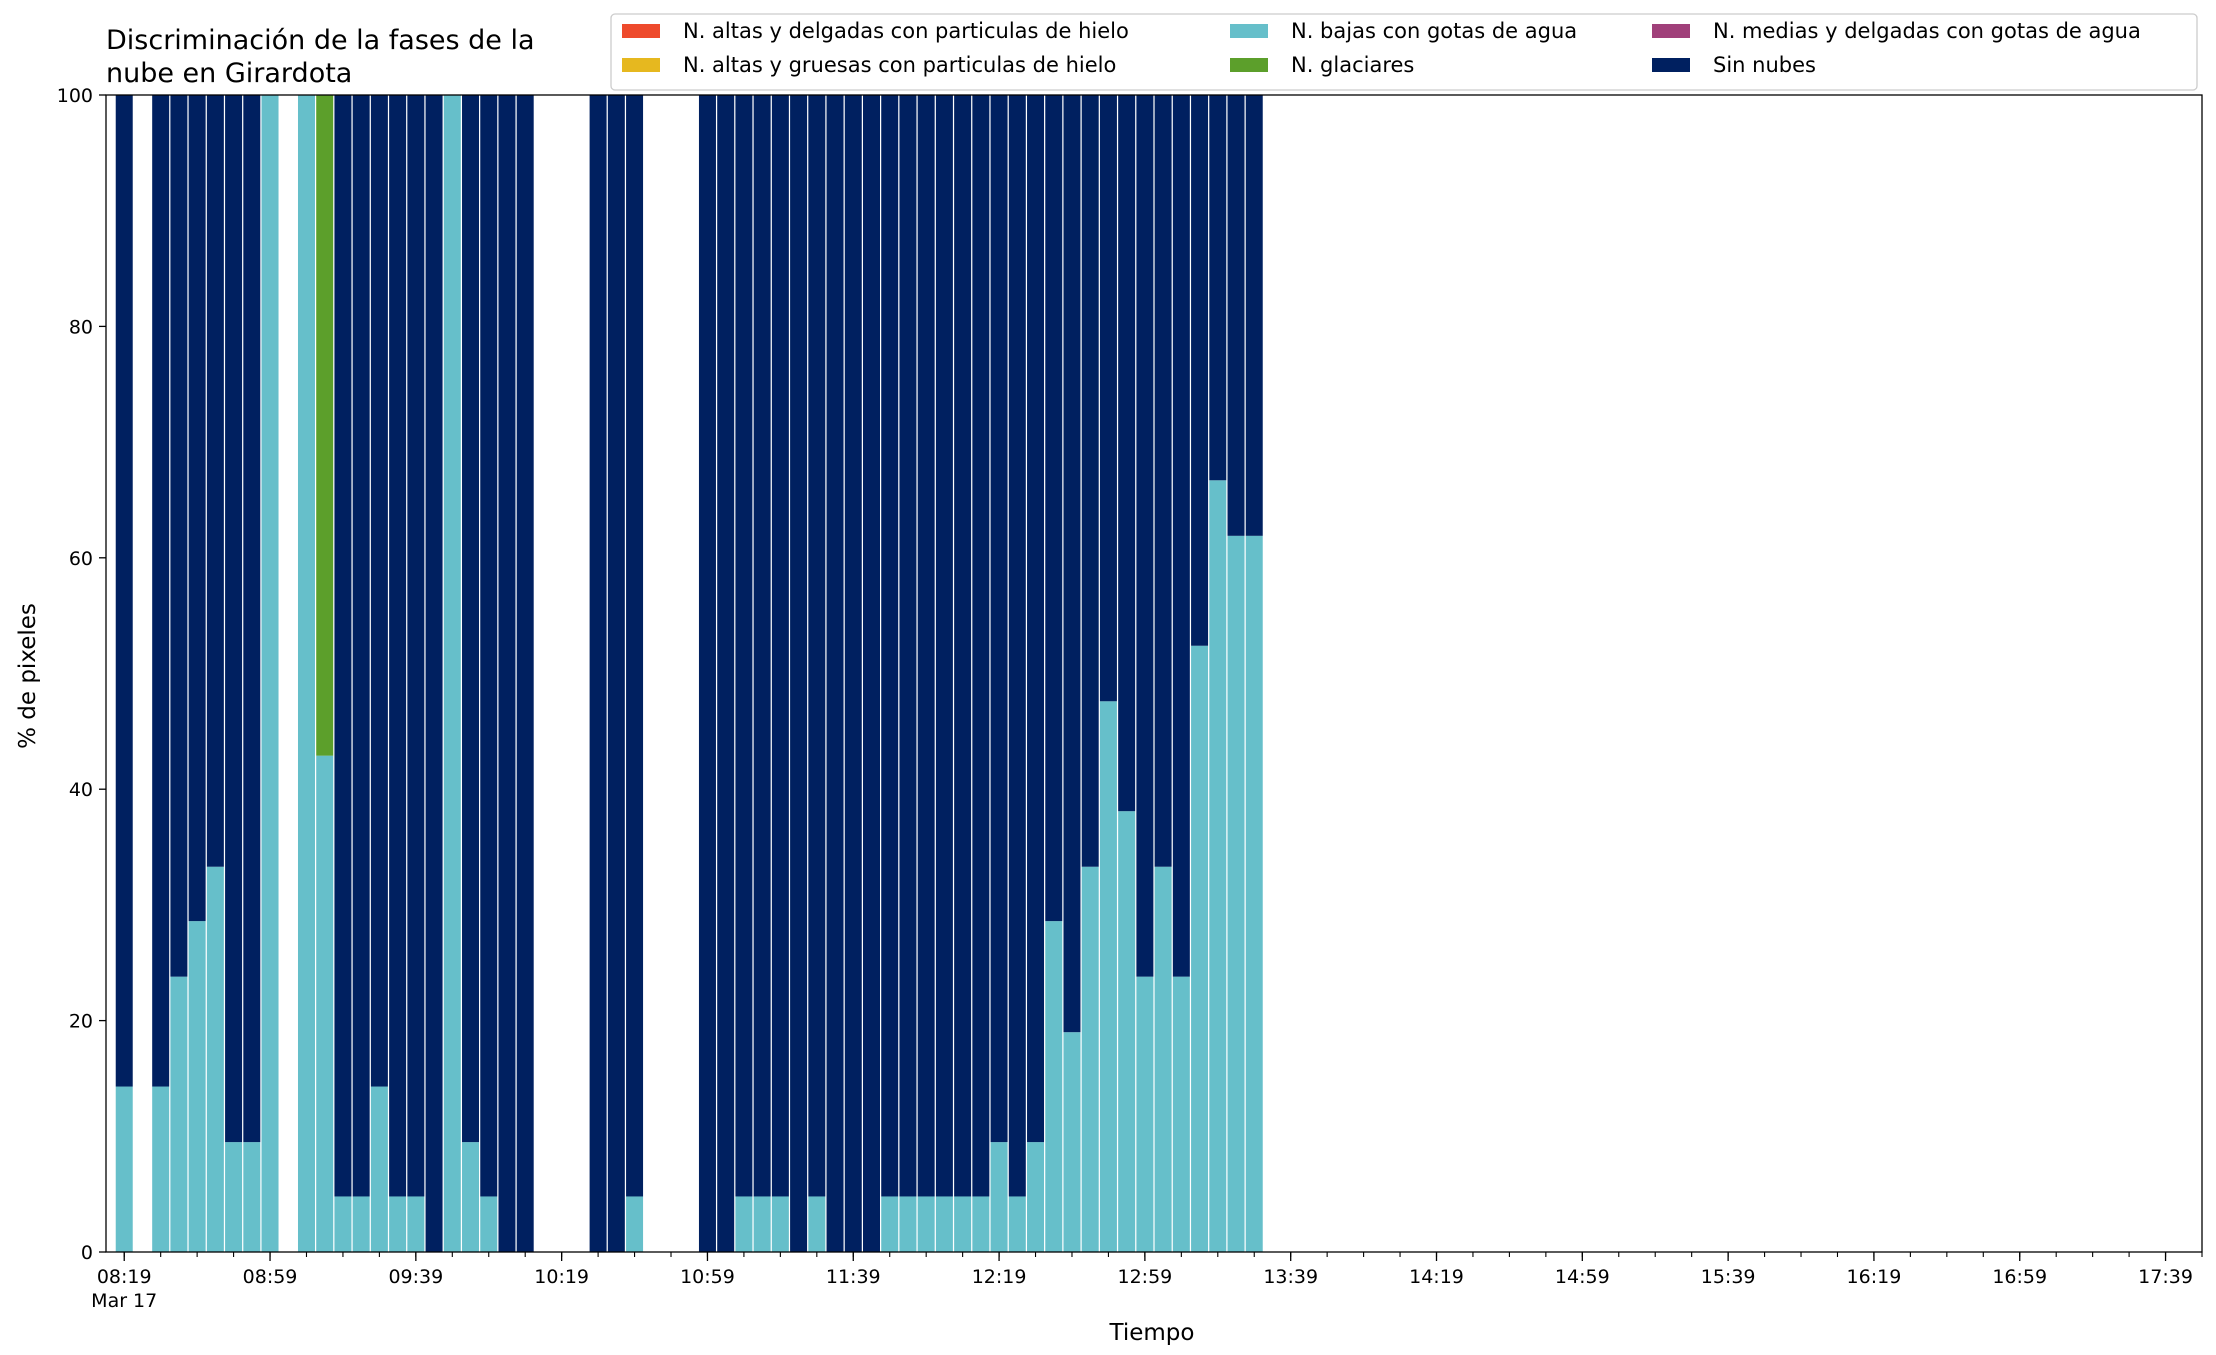 The height and width of the screenshot is (1355, 2216). Describe the element at coordinates (81, 790) in the screenshot. I see `y-tick-label: 40` at that location.